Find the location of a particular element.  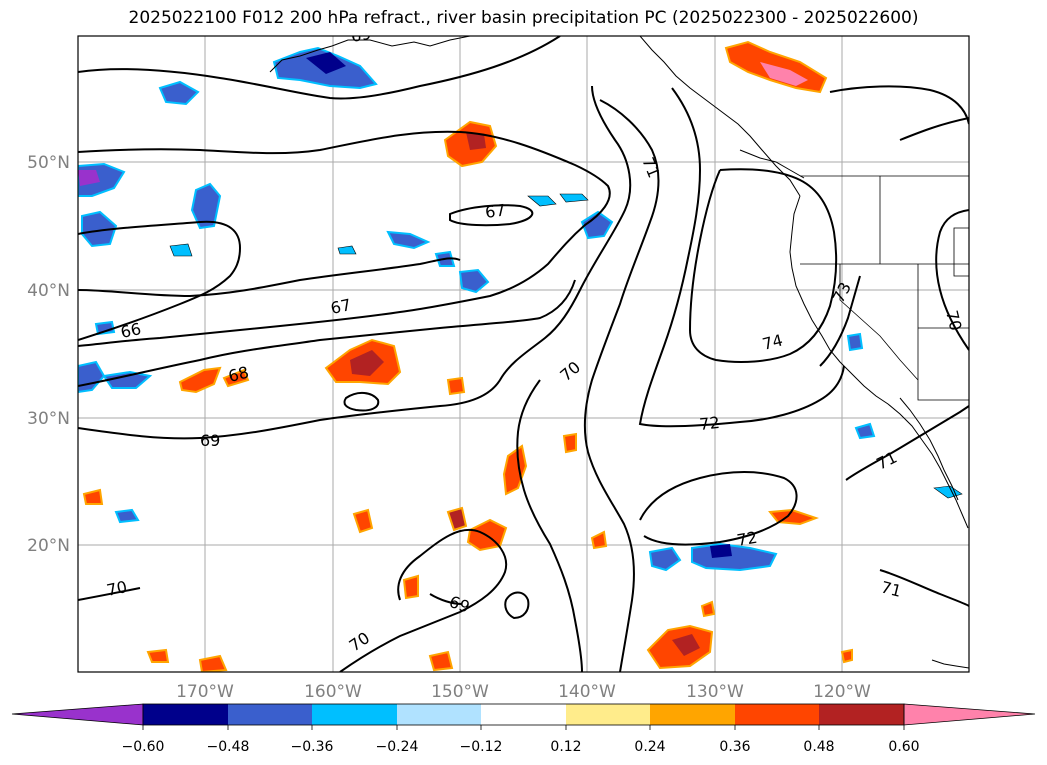

contour-label: 74 is located at coordinates (772, 342).